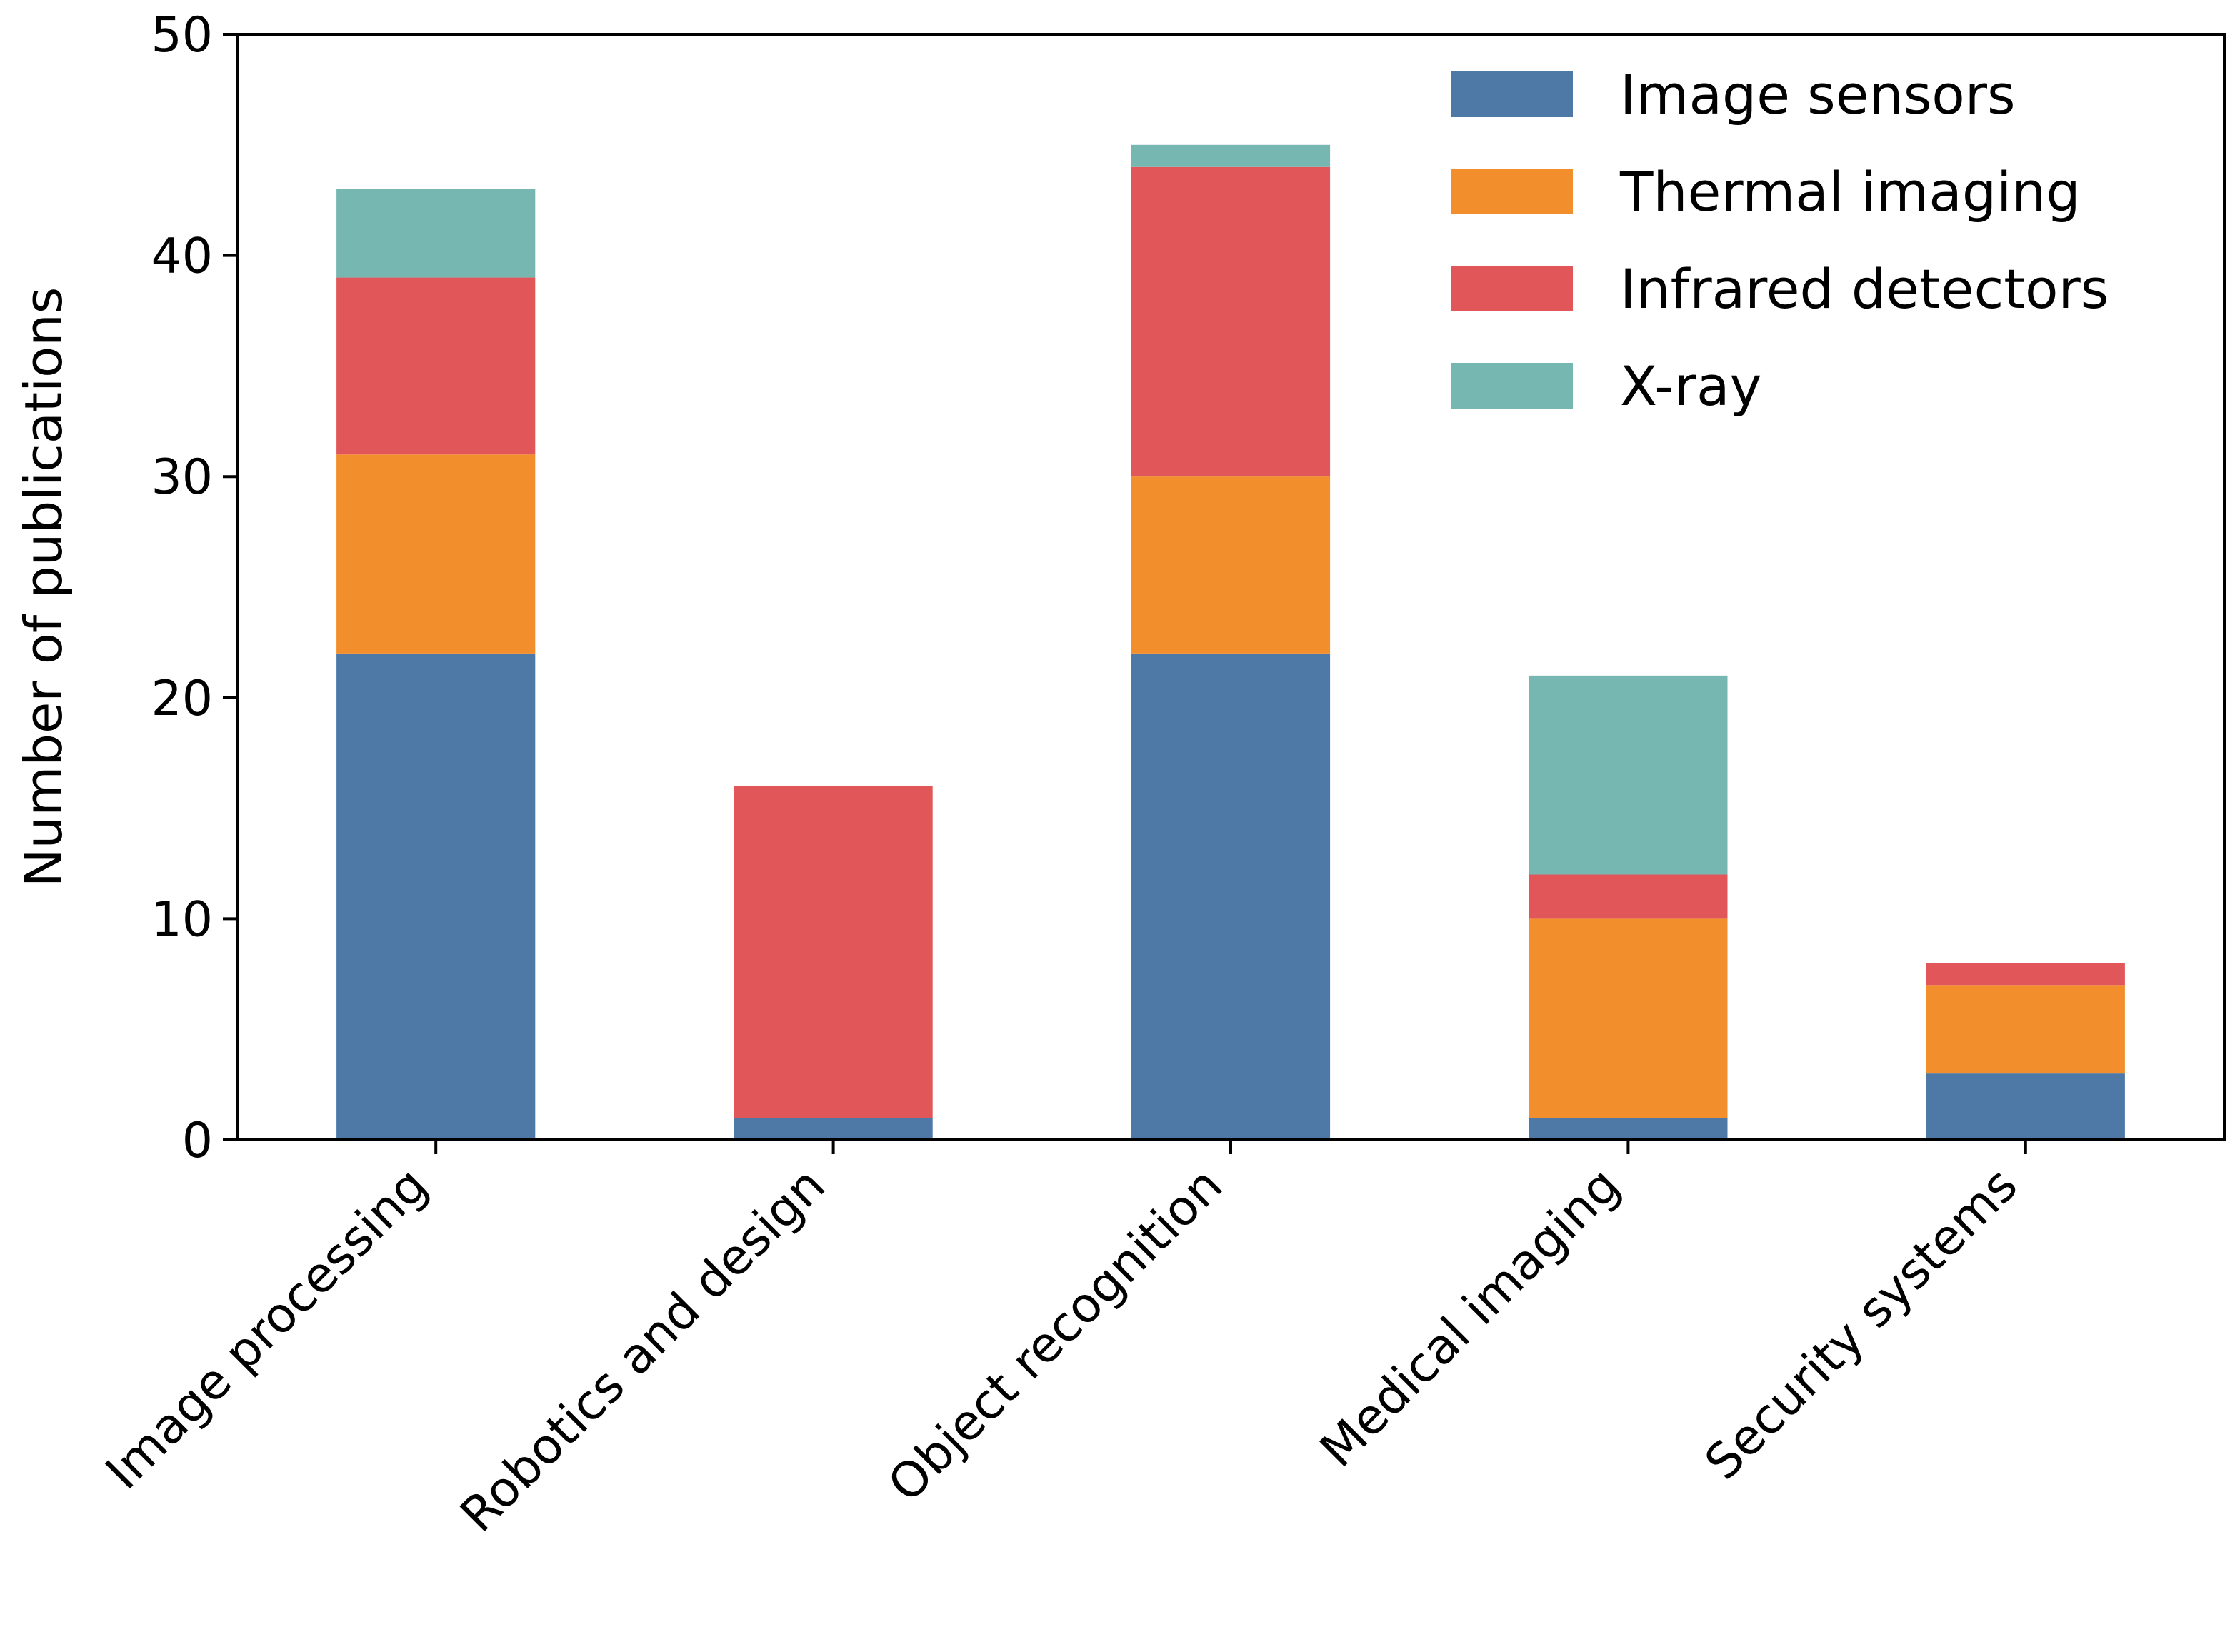  What do you see at coordinates (1850, 192) in the screenshot?
I see `legend-label-2: Thermal imaging` at bounding box center [1850, 192].